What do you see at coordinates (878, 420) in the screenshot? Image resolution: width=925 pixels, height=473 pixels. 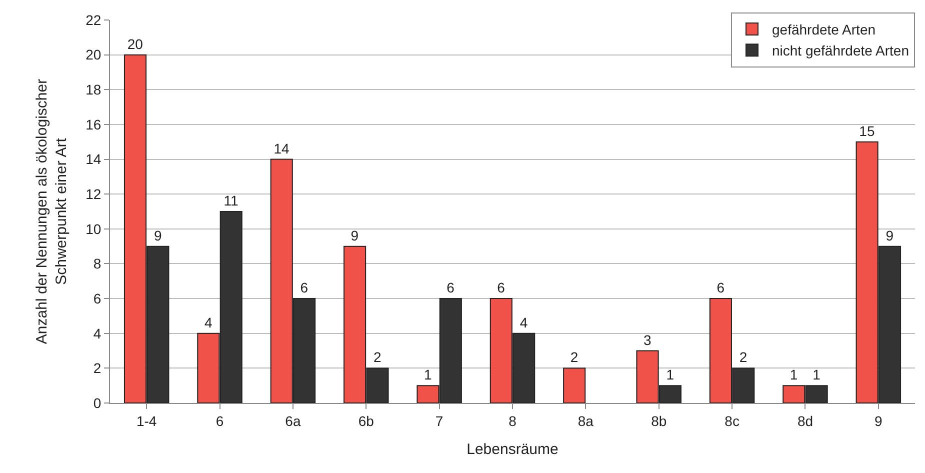 I see `x-tick-label: 9` at bounding box center [878, 420].